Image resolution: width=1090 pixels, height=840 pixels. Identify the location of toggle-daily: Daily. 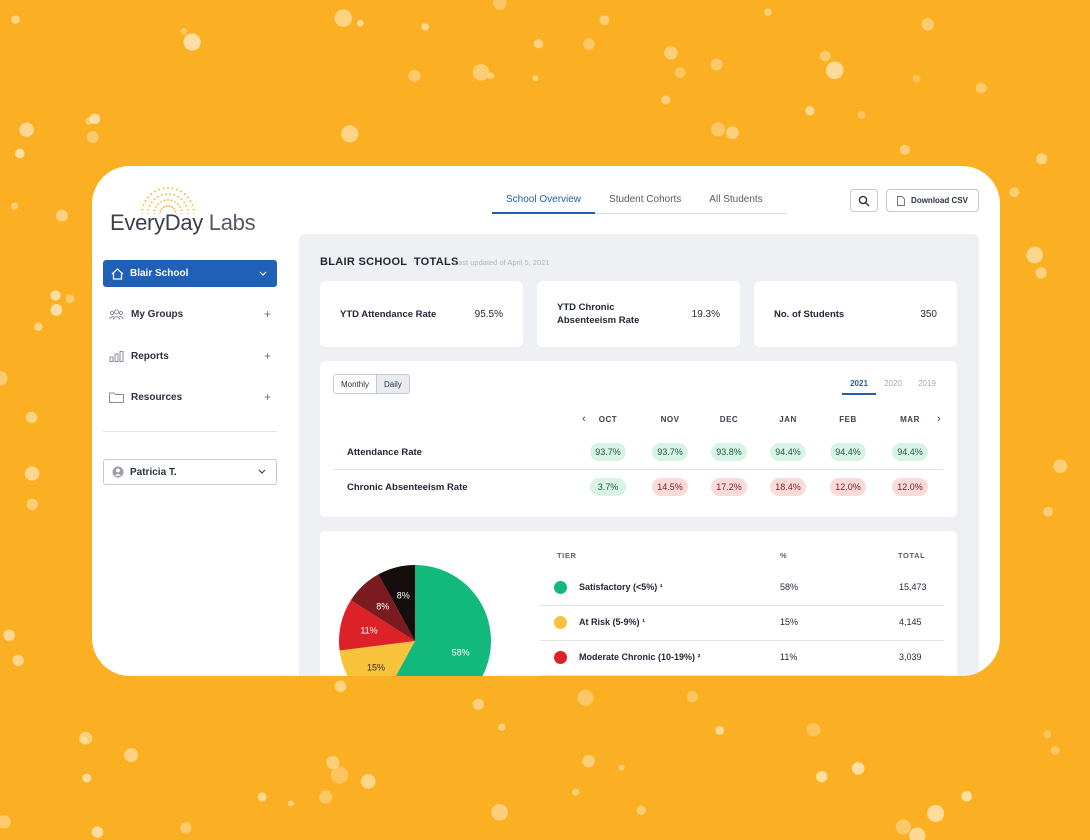
(392, 384).